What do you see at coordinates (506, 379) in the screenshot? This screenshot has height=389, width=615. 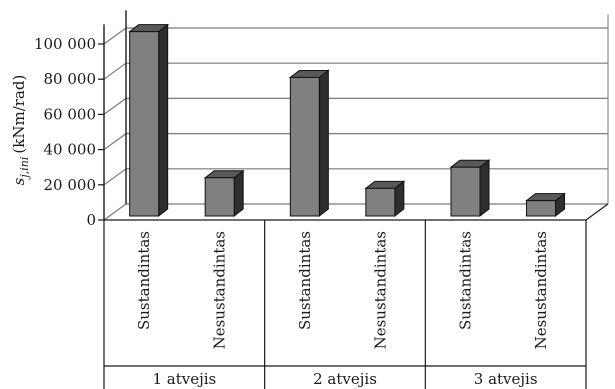 I see `group-label: 3 atvejis` at bounding box center [506, 379].